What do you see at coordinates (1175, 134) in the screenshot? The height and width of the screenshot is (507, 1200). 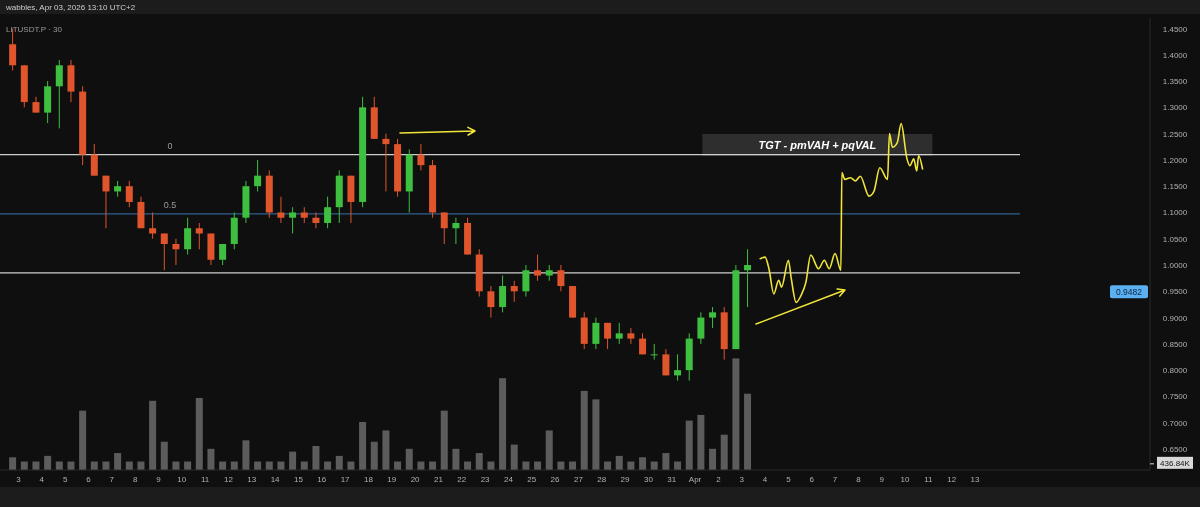 I see `y-tick-label: 1.2500` at bounding box center [1175, 134].